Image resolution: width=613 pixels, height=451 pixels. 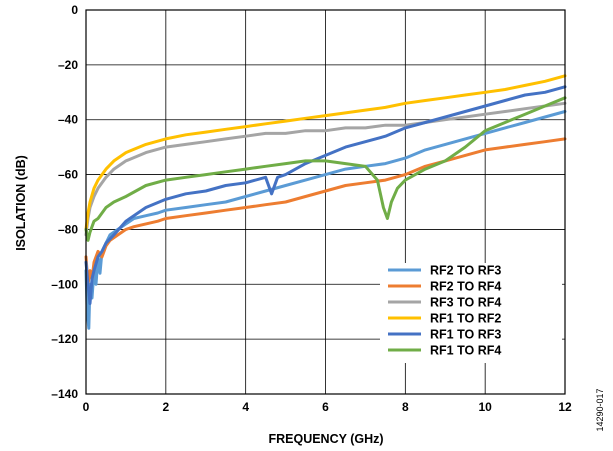 I want to click on y-tick-label: 0, so click(x=74, y=10).